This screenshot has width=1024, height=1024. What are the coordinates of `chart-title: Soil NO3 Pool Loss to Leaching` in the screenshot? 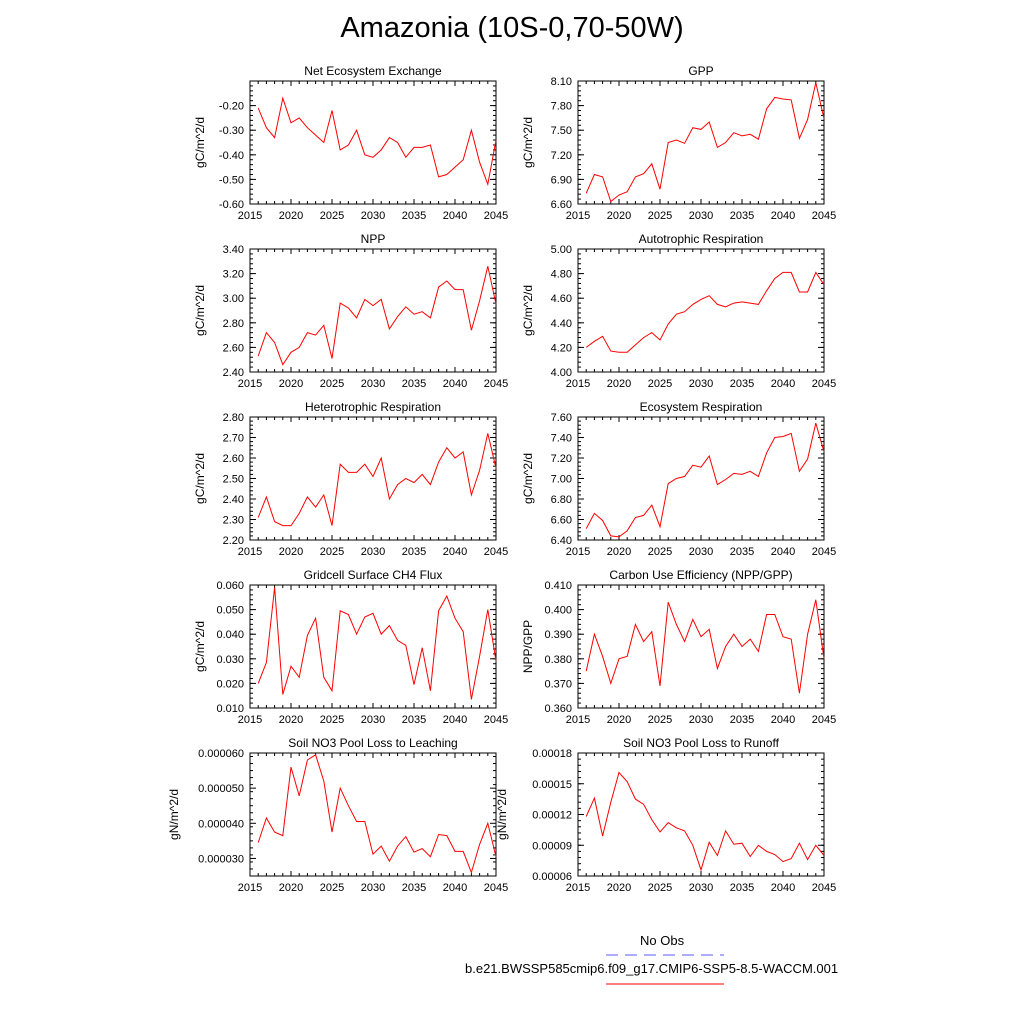 It's located at (372, 743).